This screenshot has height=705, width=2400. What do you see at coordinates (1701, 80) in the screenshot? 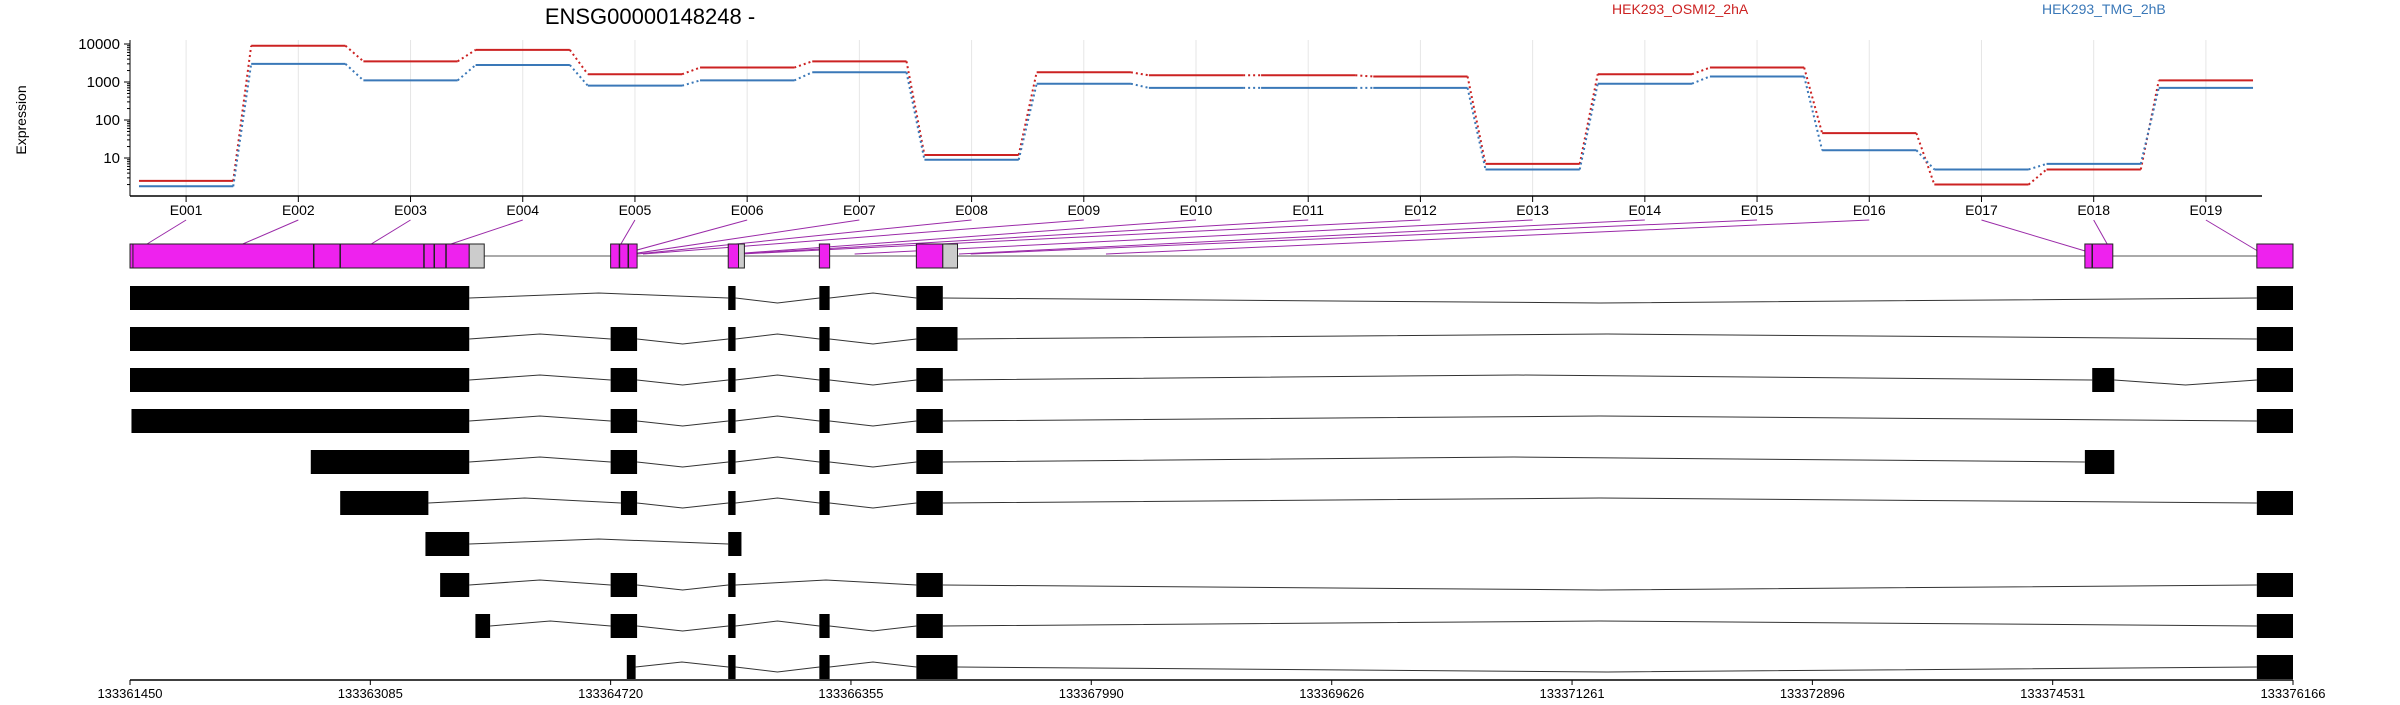
I see `series-1-connector-E014` at bounding box center [1701, 80].